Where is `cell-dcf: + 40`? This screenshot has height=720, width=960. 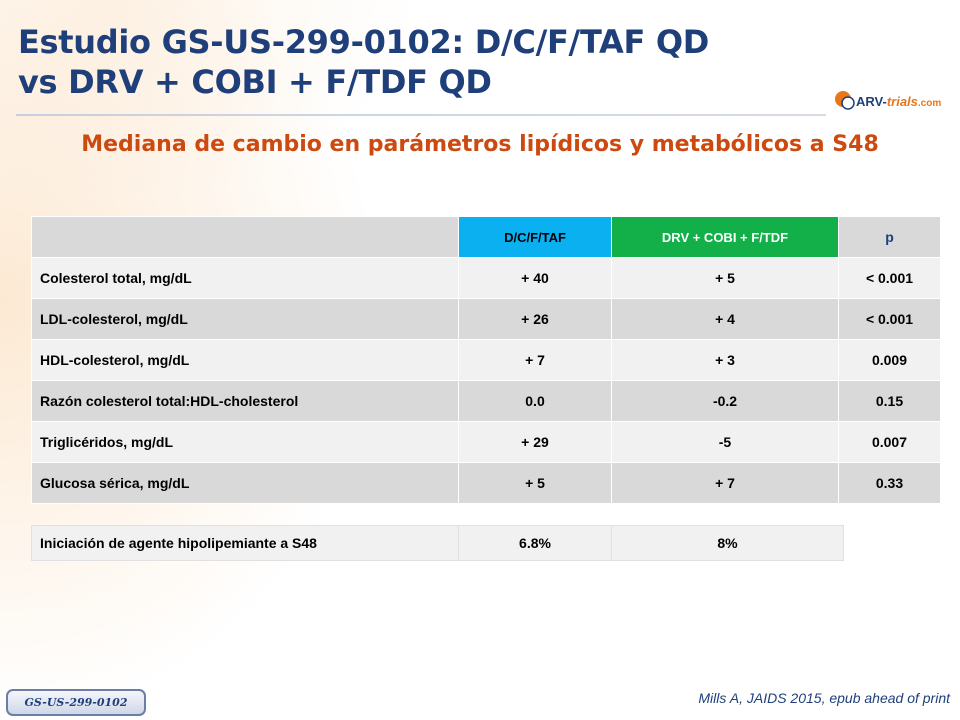 cell-dcf: + 40 is located at coordinates (535, 278).